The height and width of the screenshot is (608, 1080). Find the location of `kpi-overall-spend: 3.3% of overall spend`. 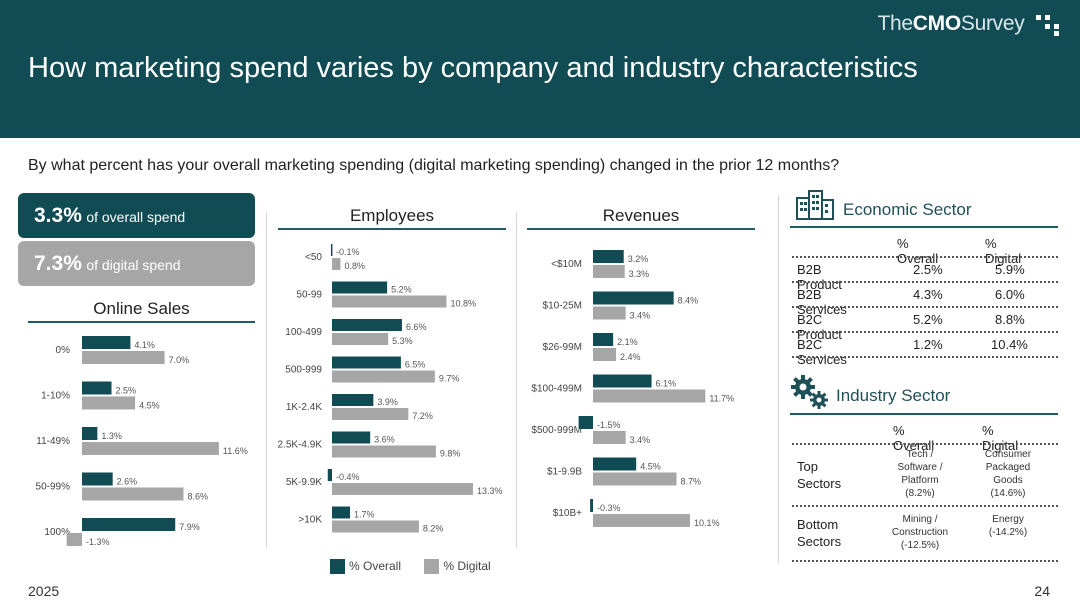

kpi-overall-spend: 3.3% of overall spend is located at coordinates (136, 215).